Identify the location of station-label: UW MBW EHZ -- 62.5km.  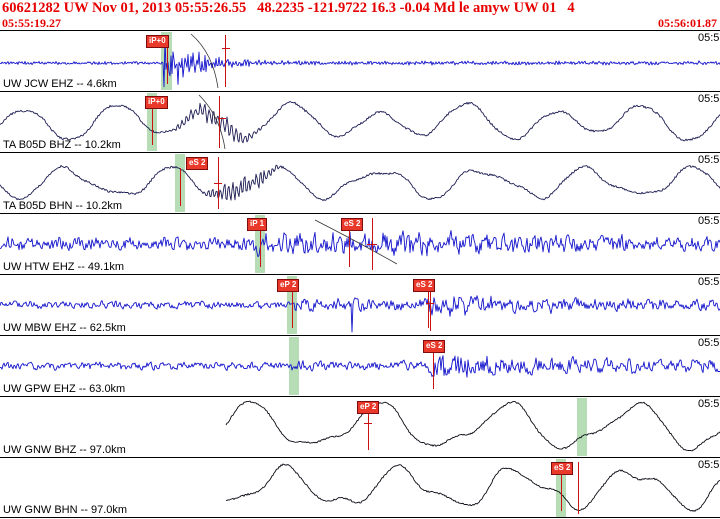
(64, 328).